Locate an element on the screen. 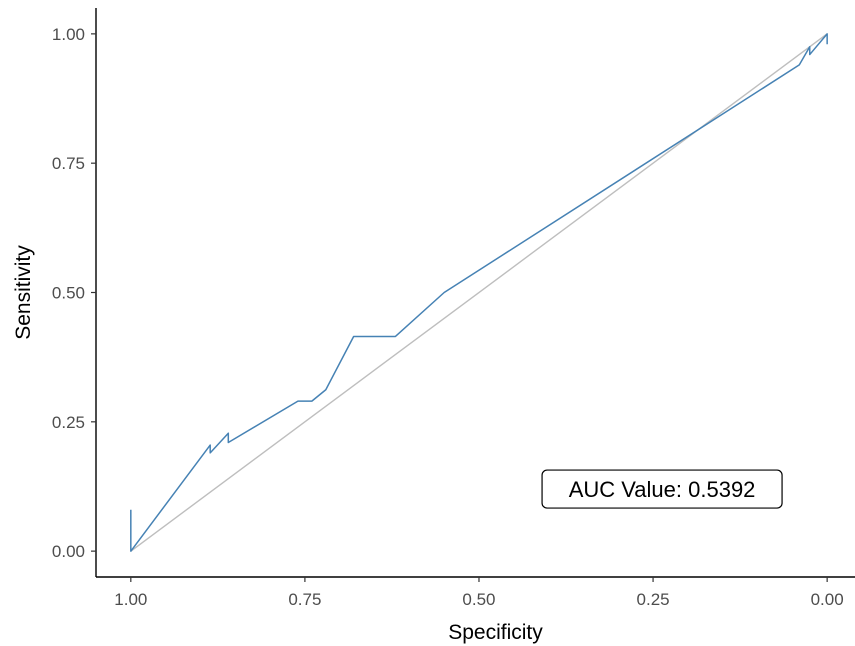 This screenshot has height=646, width=855. annotation-group: AUC Value: 0.5392 is located at coordinates (662, 489).